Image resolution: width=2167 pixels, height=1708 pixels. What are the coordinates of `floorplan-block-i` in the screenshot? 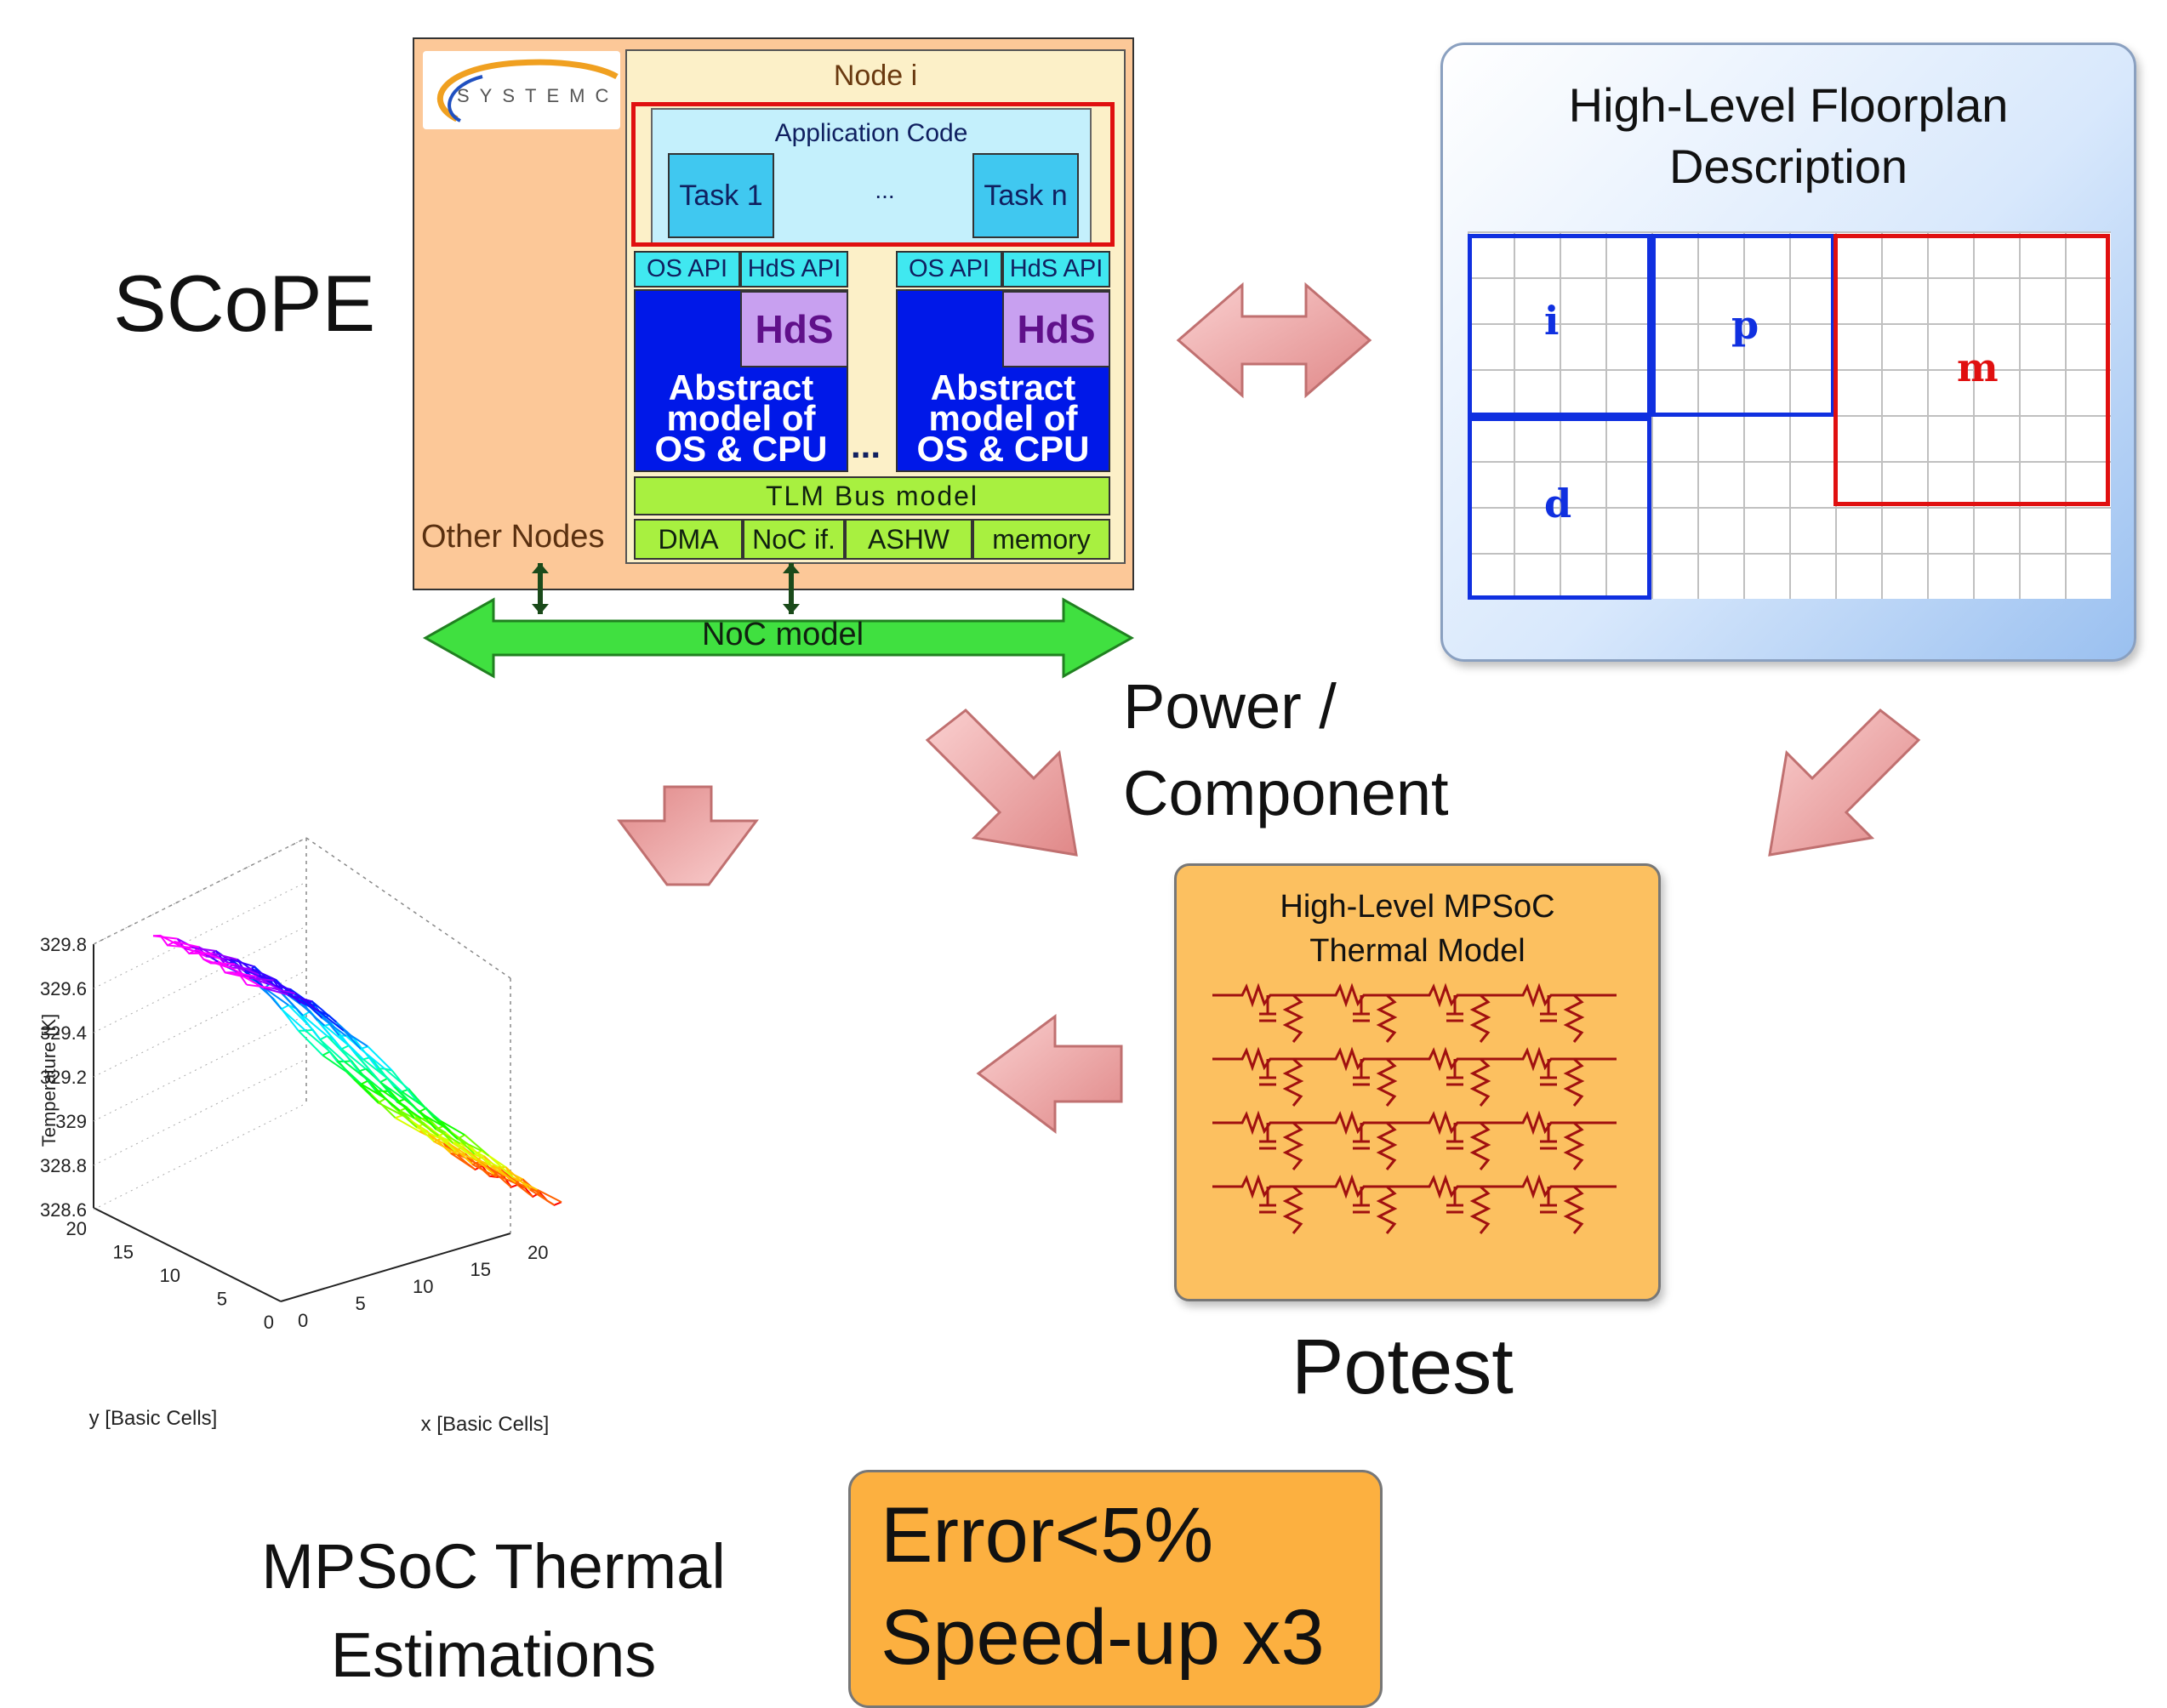 It's located at (1559, 325).